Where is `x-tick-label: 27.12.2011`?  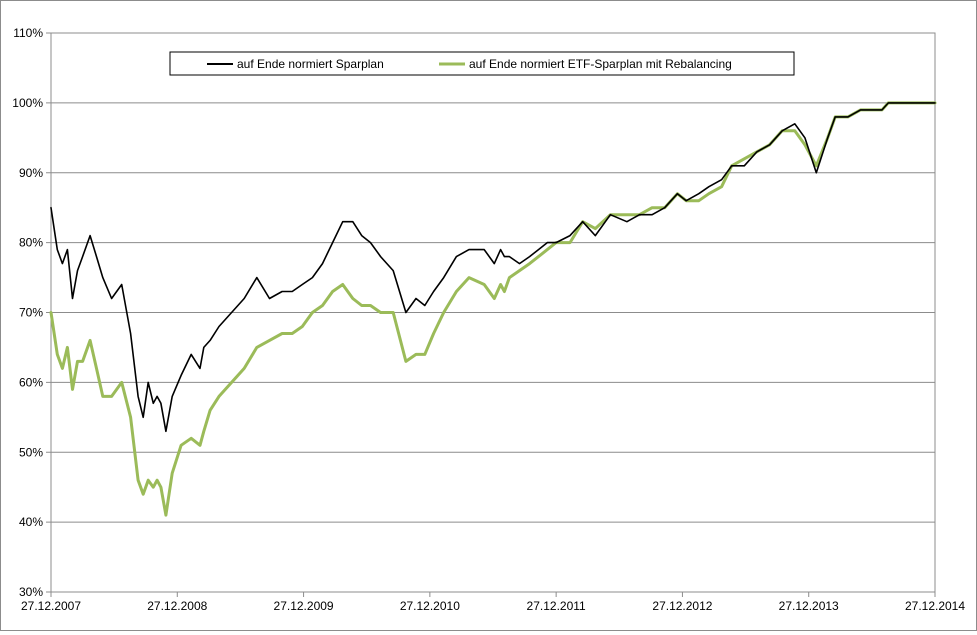 x-tick-label: 27.12.2011 is located at coordinates (556, 606).